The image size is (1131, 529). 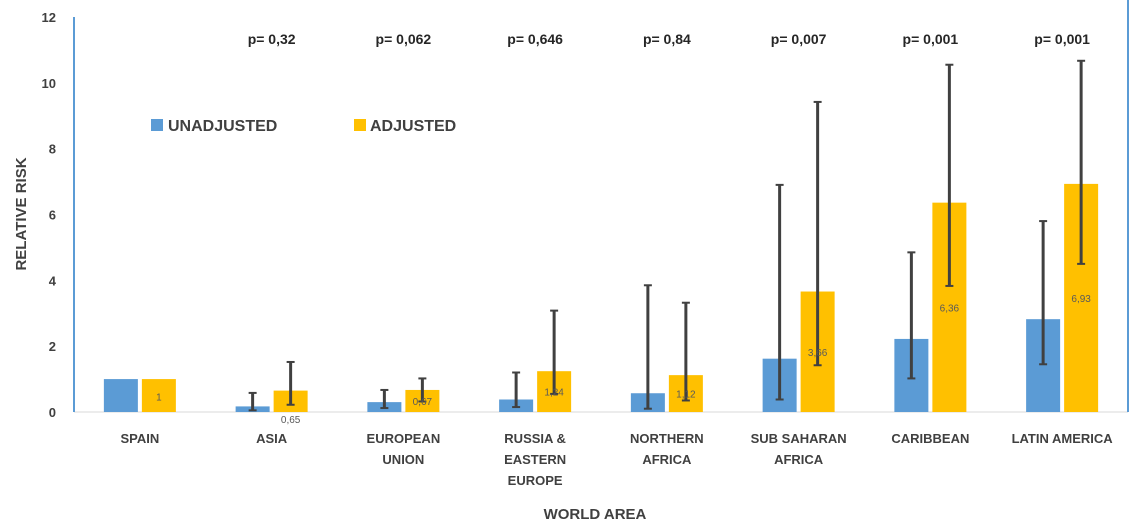 What do you see at coordinates (21, 213) in the screenshot?
I see `y-axis-title: RELATIVE RISK` at bounding box center [21, 213].